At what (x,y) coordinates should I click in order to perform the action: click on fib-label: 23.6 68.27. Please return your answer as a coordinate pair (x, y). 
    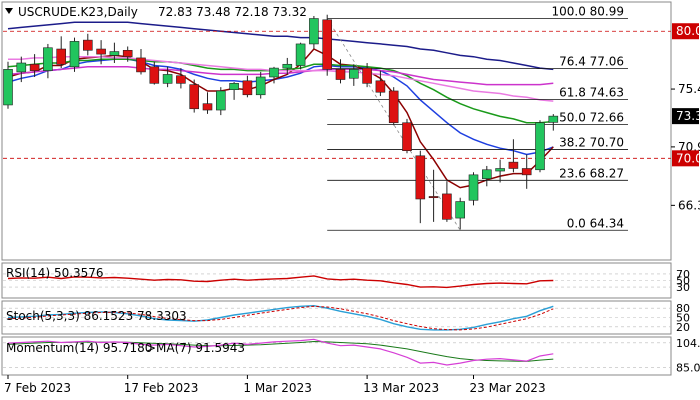
    Looking at the image, I should click on (591, 173).